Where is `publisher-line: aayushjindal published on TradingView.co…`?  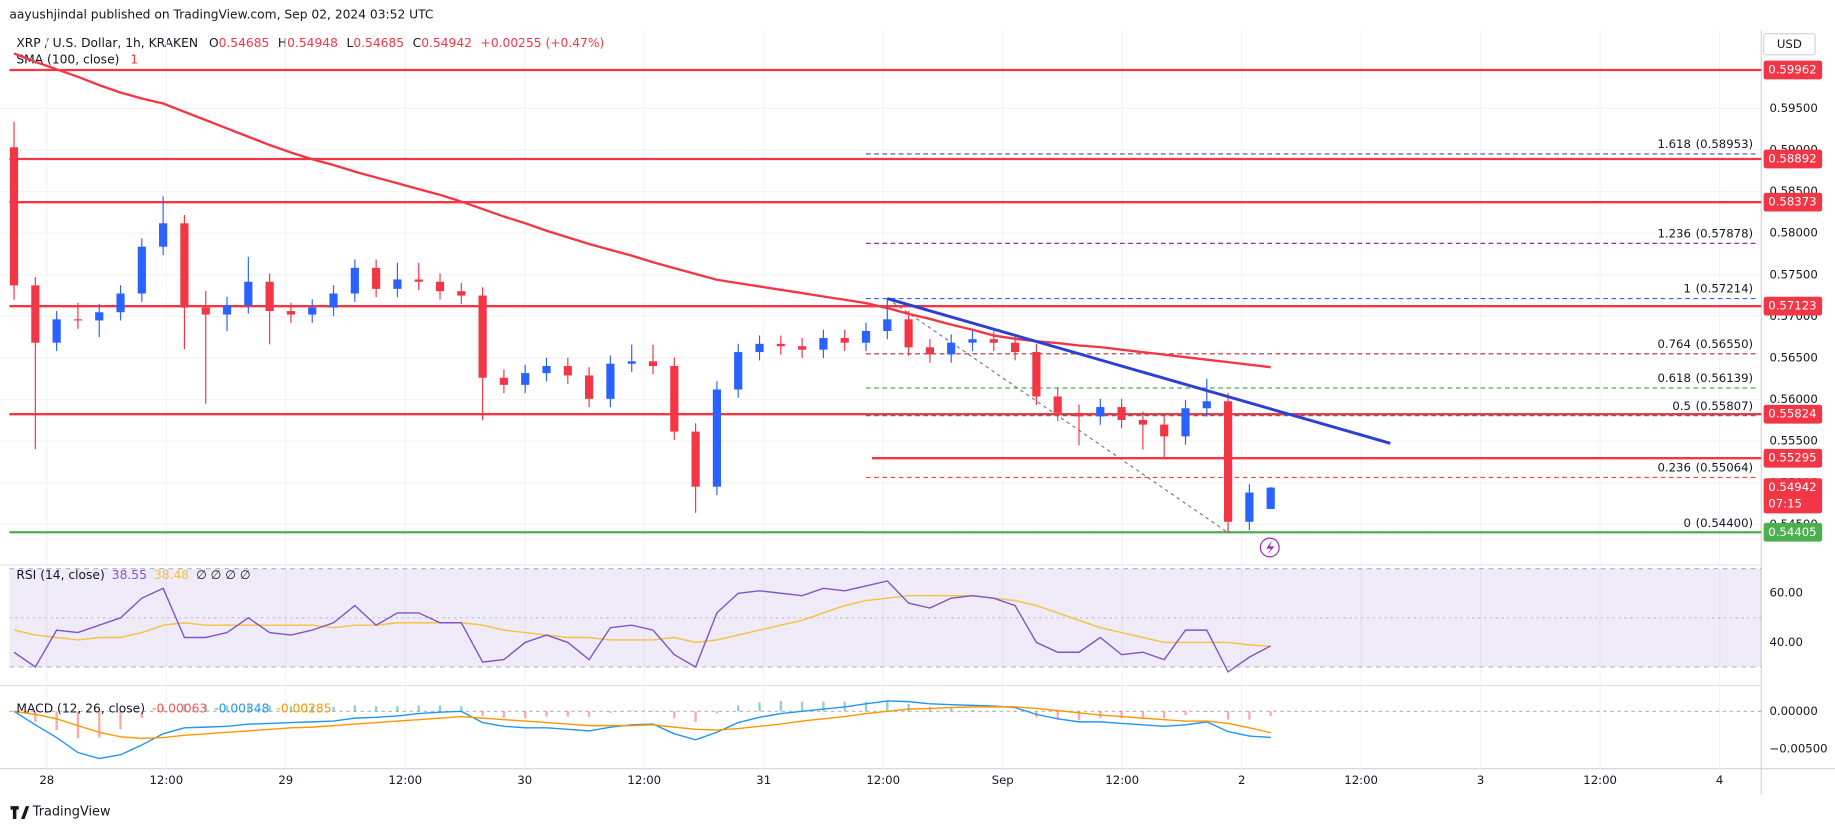 publisher-line: aayushjindal published on TradingView.co… is located at coordinates (221, 15).